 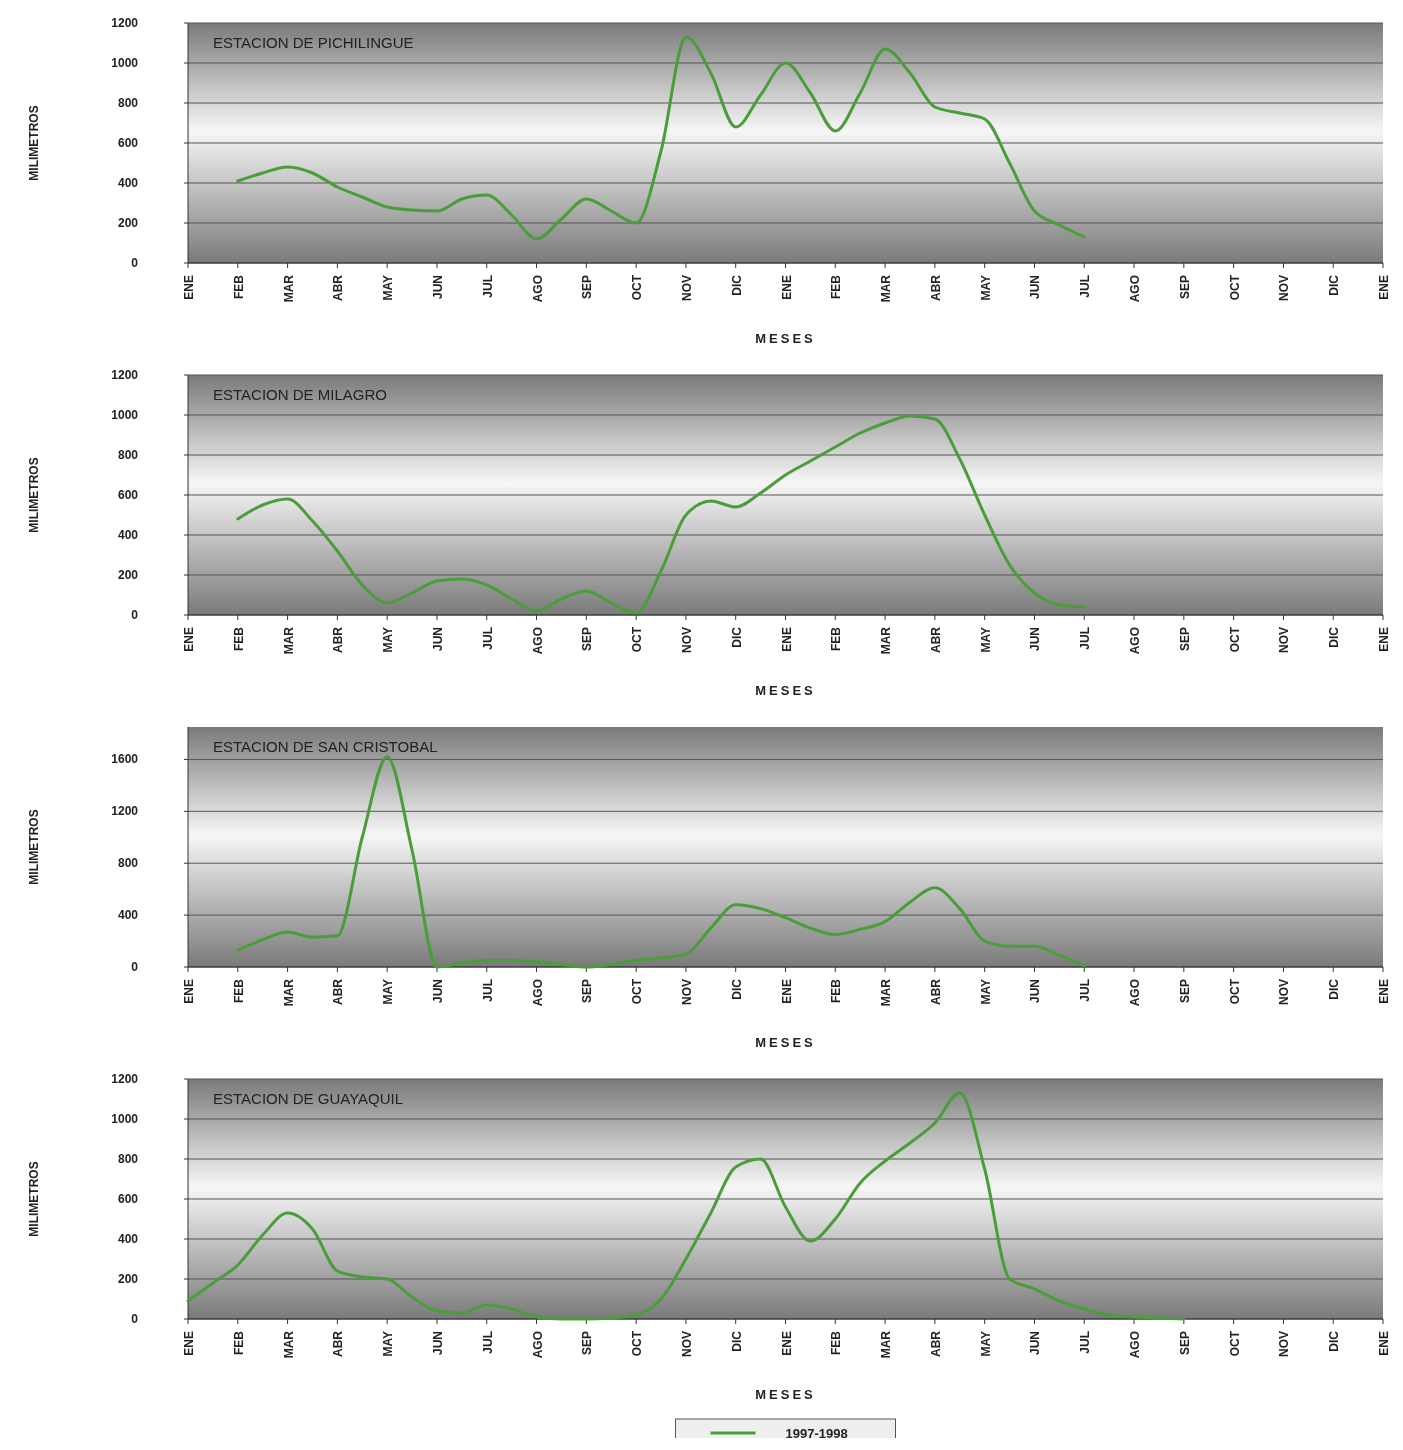 I want to click on y-tick-label: 1200, so click(x=125, y=811).